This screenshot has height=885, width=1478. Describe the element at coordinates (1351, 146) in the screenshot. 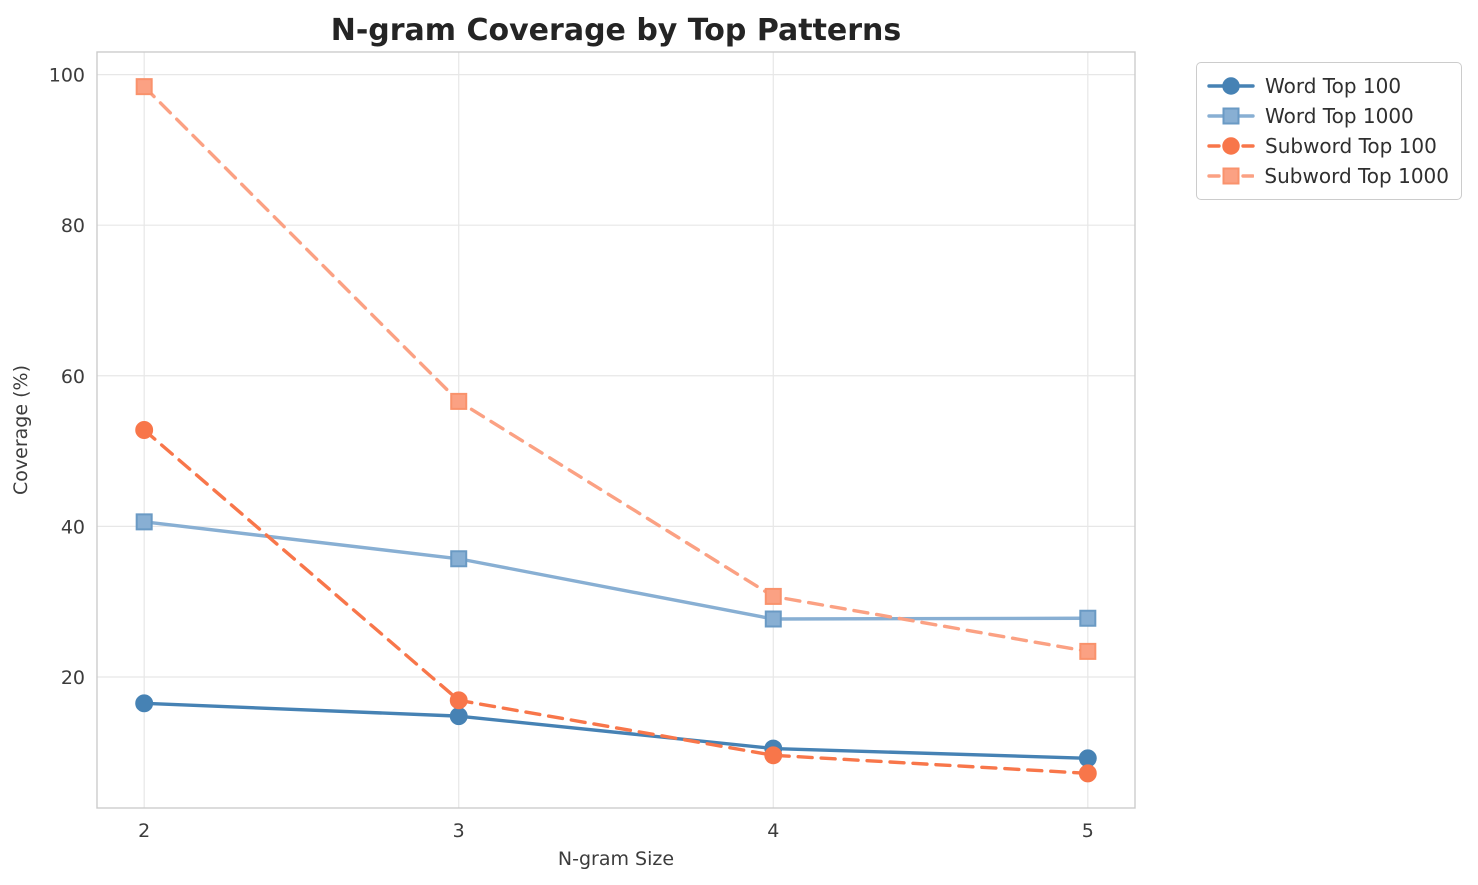

I see `legend-label: Subword Top 100` at that location.